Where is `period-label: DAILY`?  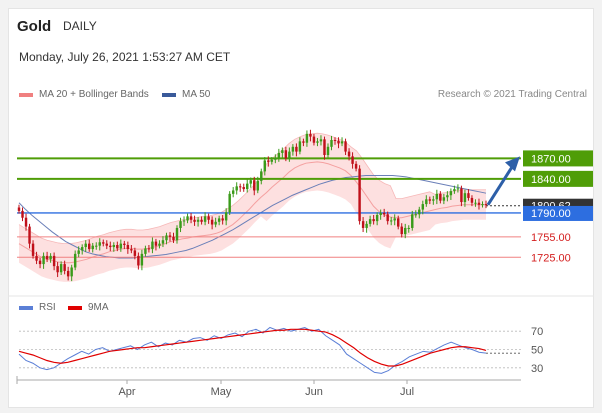 period-label: DAILY is located at coordinates (80, 26).